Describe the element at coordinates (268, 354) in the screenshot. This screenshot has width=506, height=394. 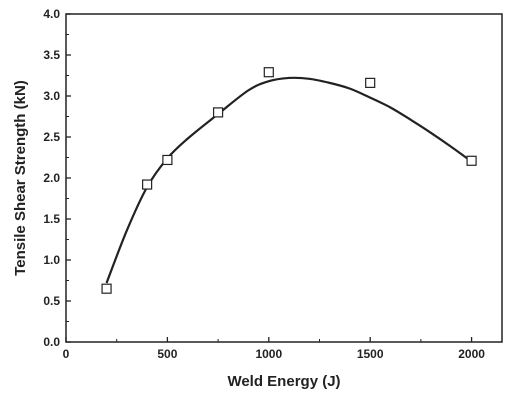
I see `x-tick-label: 1000` at that location.